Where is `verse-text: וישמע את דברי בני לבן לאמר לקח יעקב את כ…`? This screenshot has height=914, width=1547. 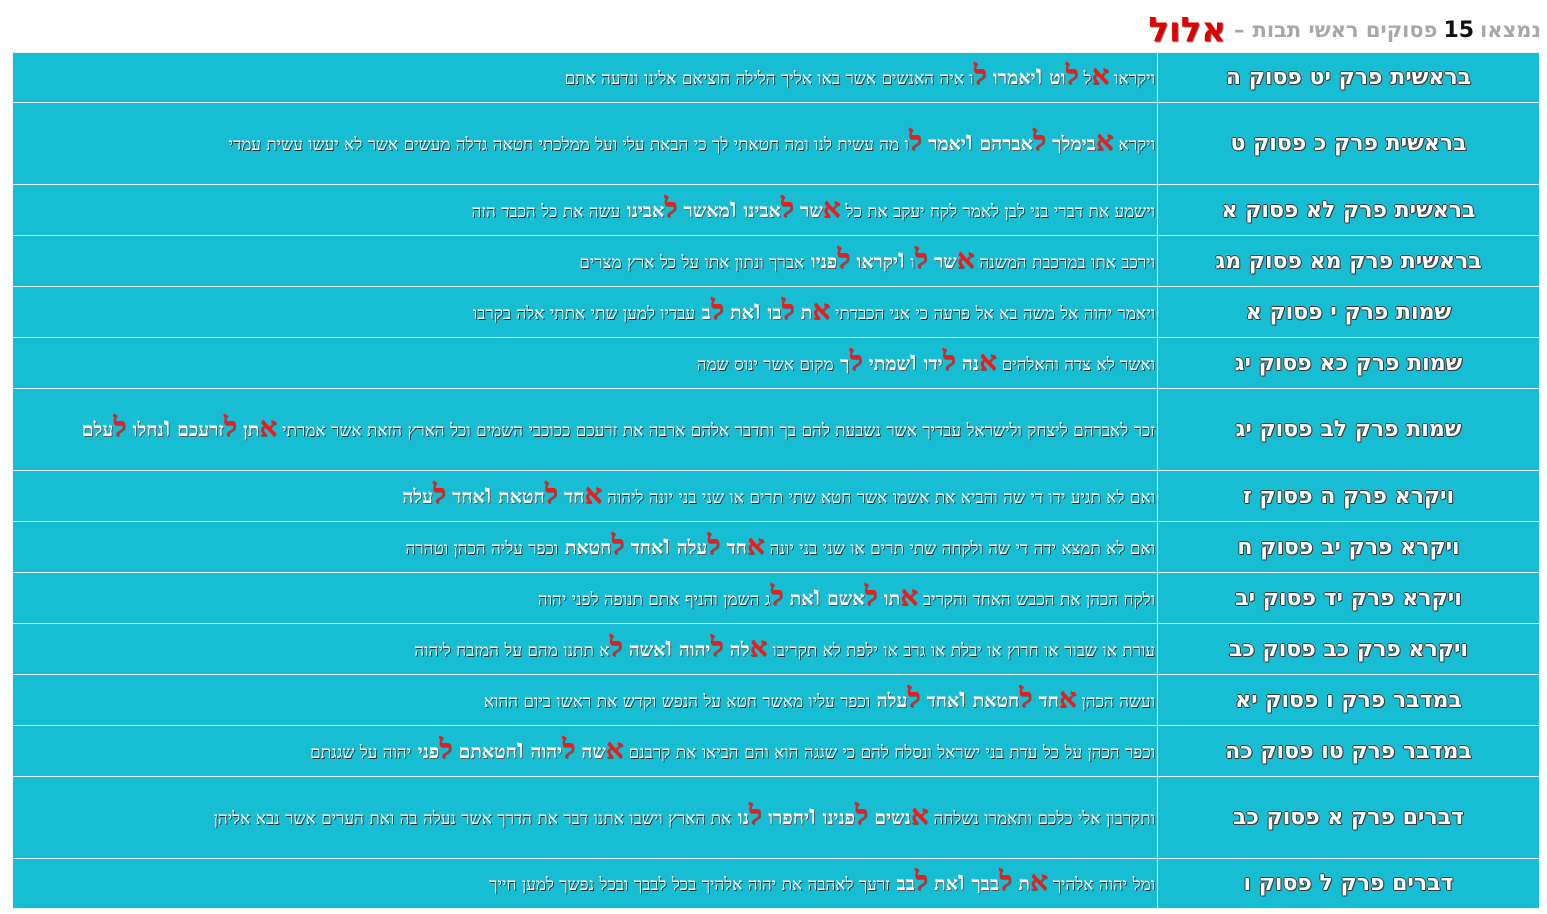
verse-text: וישמע את דברי בני לבן לאמר לקח יעקב את כ… is located at coordinates (585, 210).